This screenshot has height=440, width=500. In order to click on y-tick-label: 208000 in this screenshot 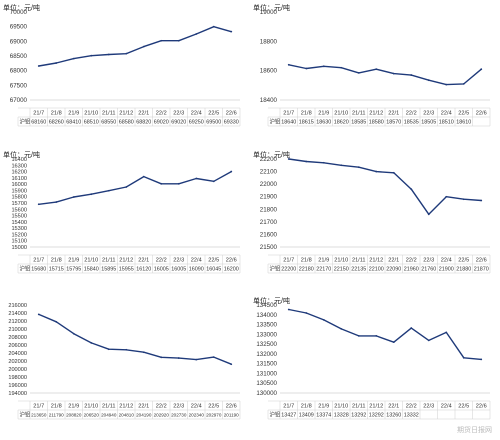, I will do `click(17, 338)`.